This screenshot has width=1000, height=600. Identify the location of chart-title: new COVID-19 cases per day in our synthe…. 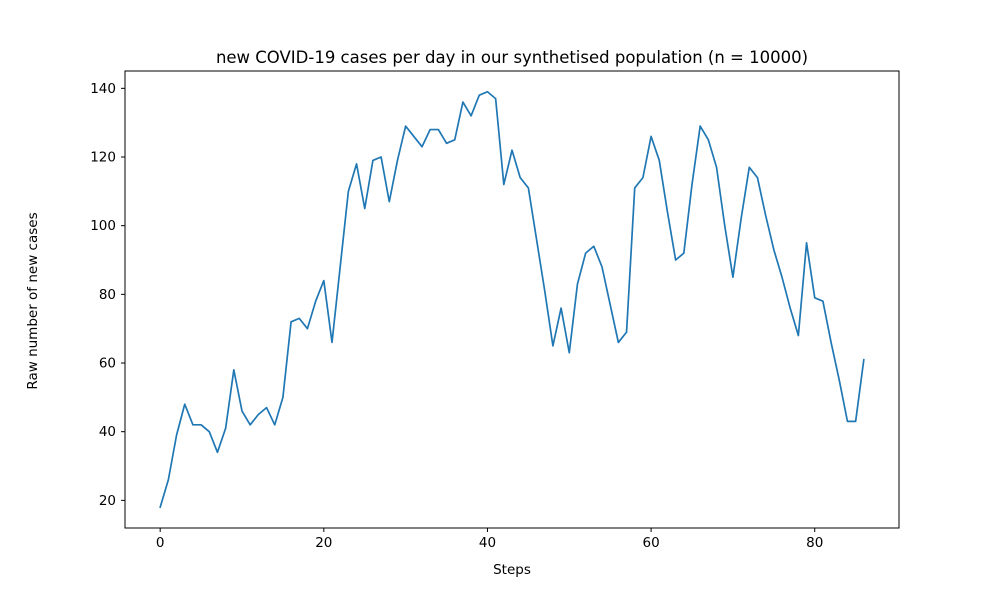
(512, 57).